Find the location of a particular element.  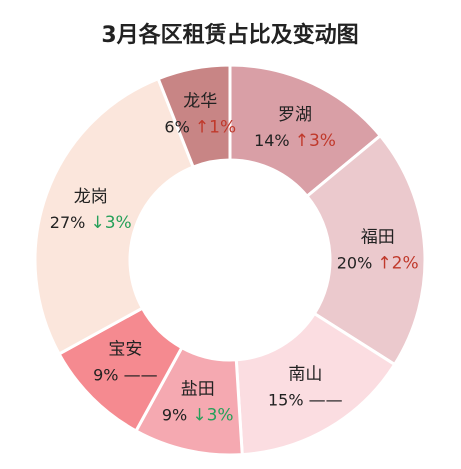

slice-value-label: 27% ↓3% is located at coordinates (91, 223).